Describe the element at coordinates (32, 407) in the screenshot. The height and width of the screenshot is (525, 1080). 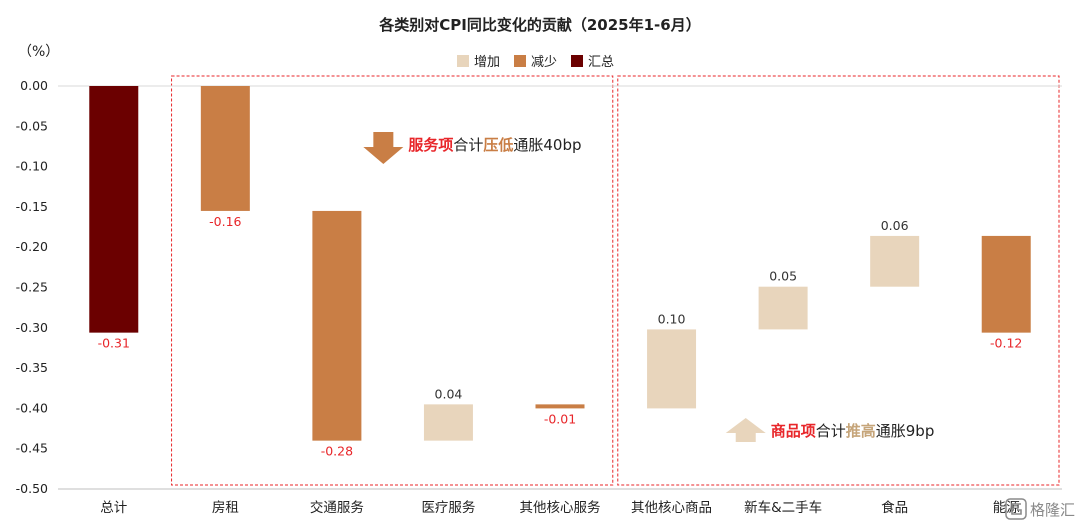
I see `y-tick-label: -0.40` at that location.